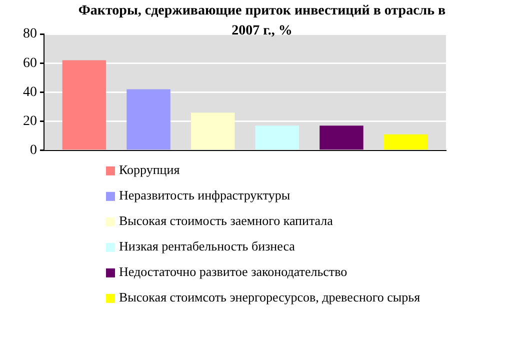 Image resolution: width=524 pixels, height=344 pixels. Describe the element at coordinates (207, 246) in the screenshot. I see `legend-label: Низкая рентабельность бизнеса` at that location.